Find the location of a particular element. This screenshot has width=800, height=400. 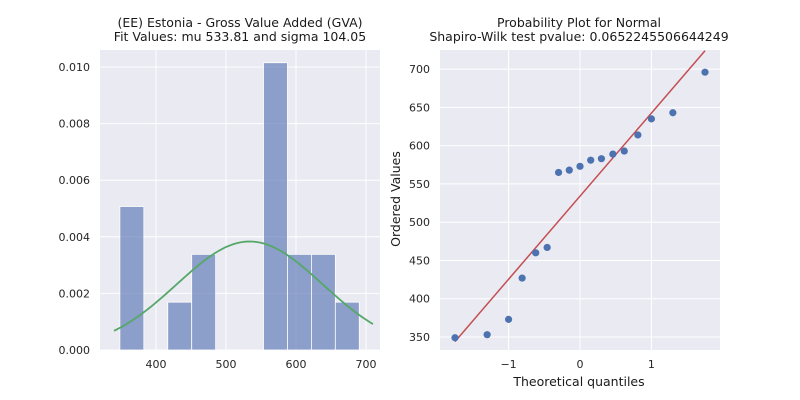

y-tick-label: 400 is located at coordinates (419, 299).